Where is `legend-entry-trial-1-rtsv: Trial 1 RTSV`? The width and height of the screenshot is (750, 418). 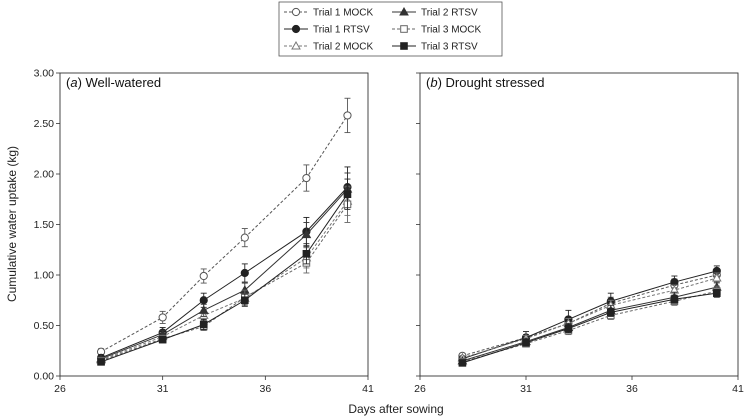
legend-entry-trial-1-rtsv: Trial 1 RTSV is located at coordinates (327, 30).